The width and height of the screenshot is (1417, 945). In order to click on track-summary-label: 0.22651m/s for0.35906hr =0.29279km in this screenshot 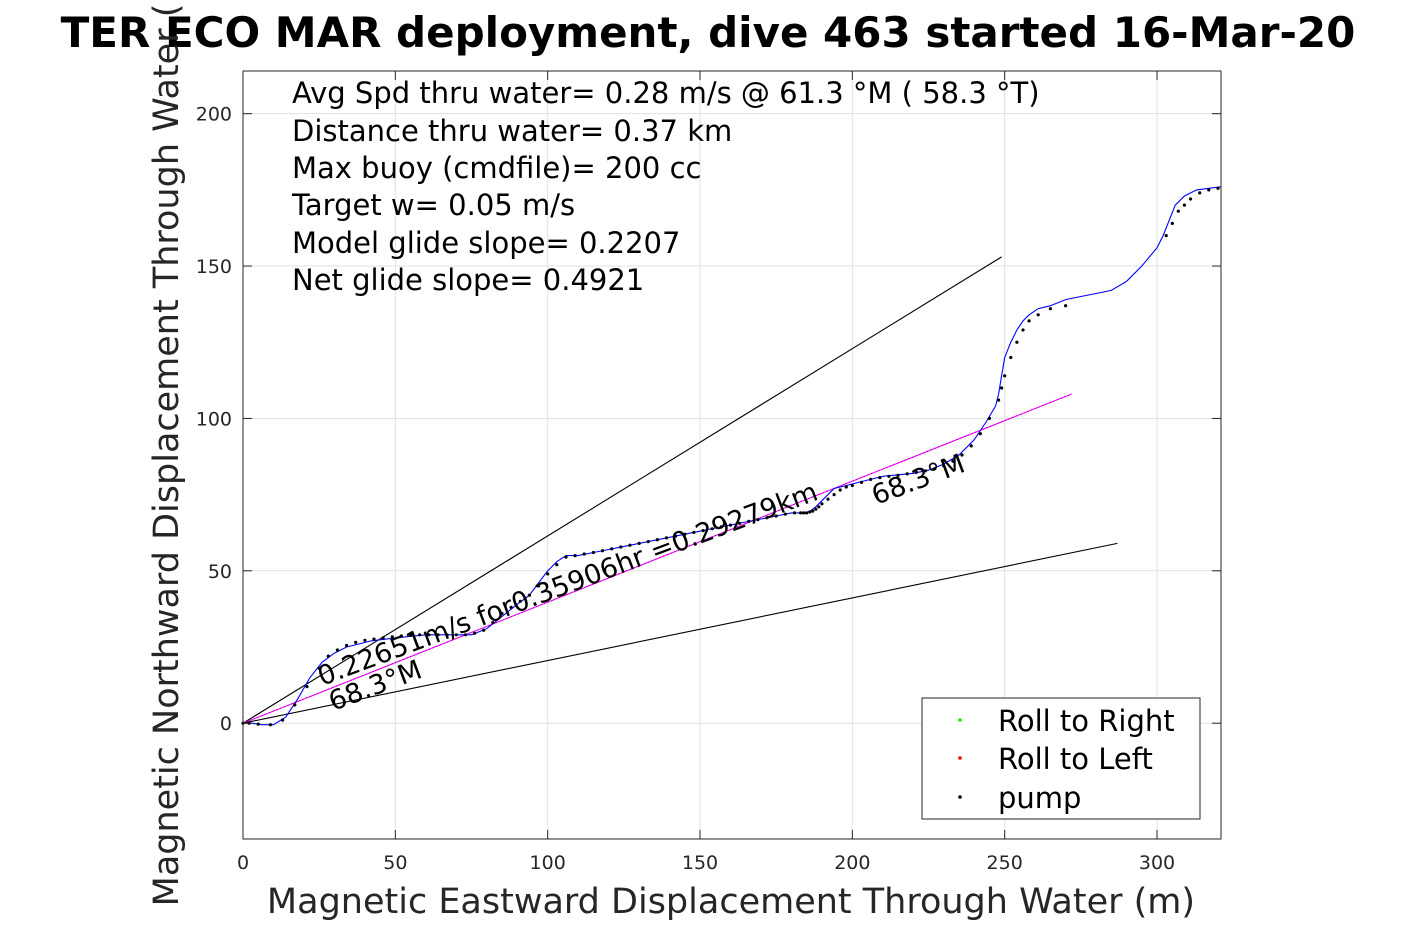, I will do `click(568, 585)`.